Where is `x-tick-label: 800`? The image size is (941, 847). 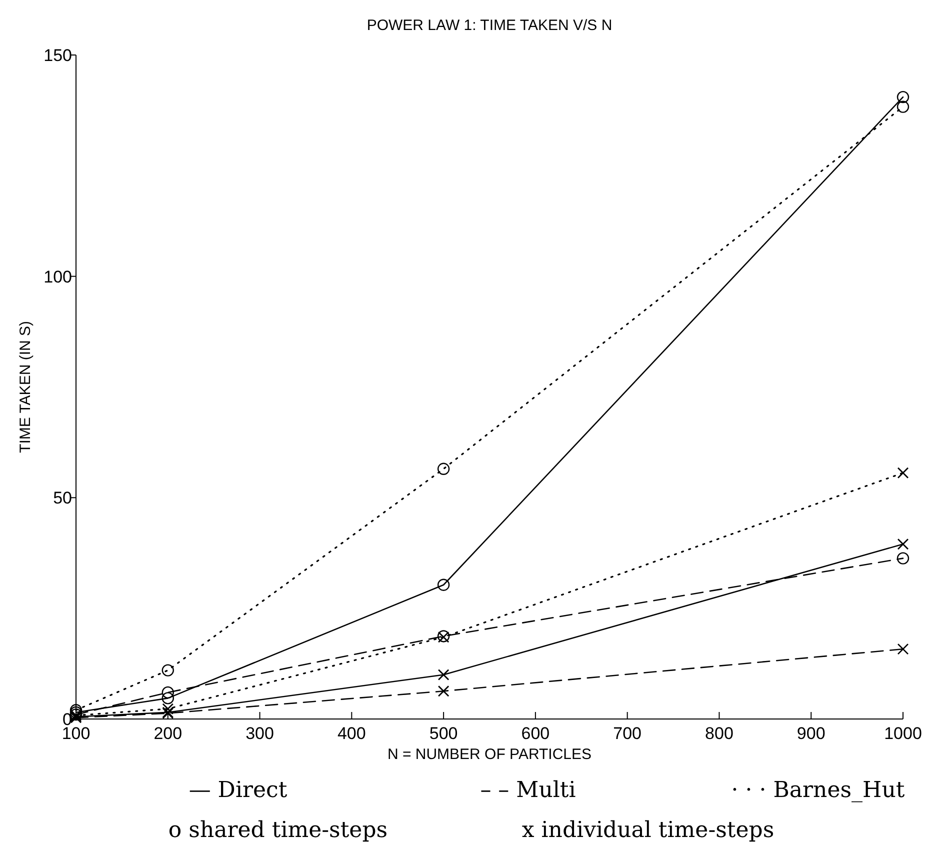 x-tick-label: 800 is located at coordinates (719, 733).